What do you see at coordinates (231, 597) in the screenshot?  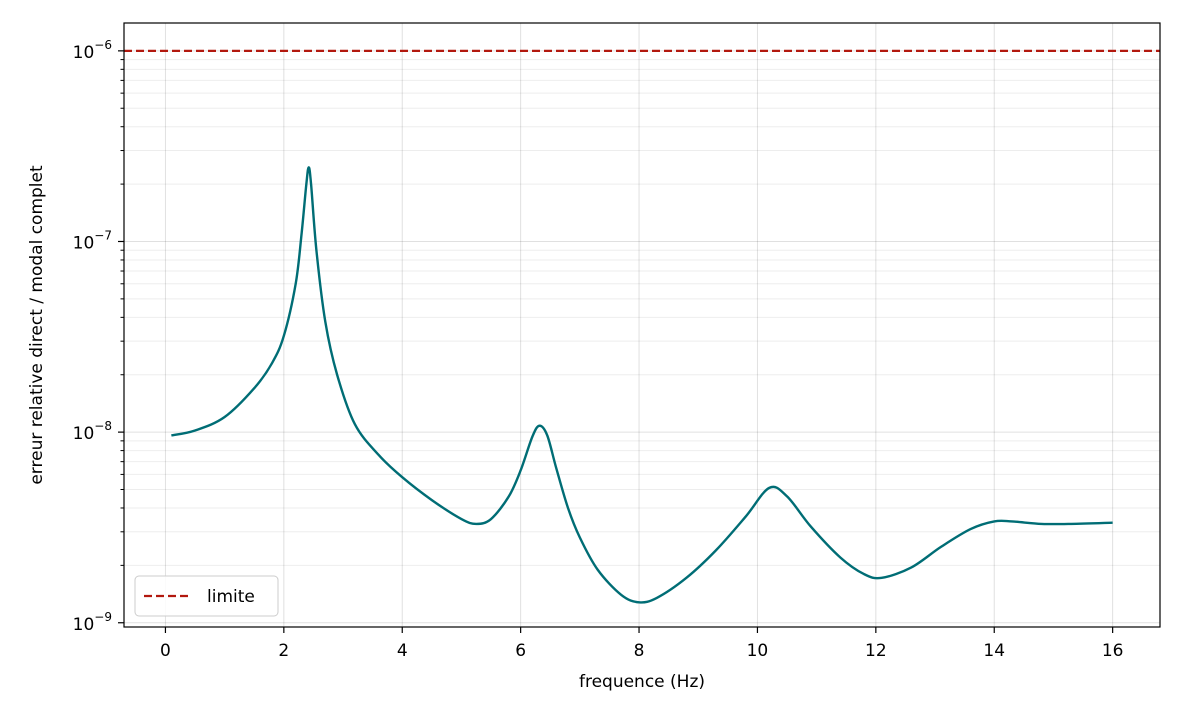 I see `legend-label-limite: limite` at bounding box center [231, 597].